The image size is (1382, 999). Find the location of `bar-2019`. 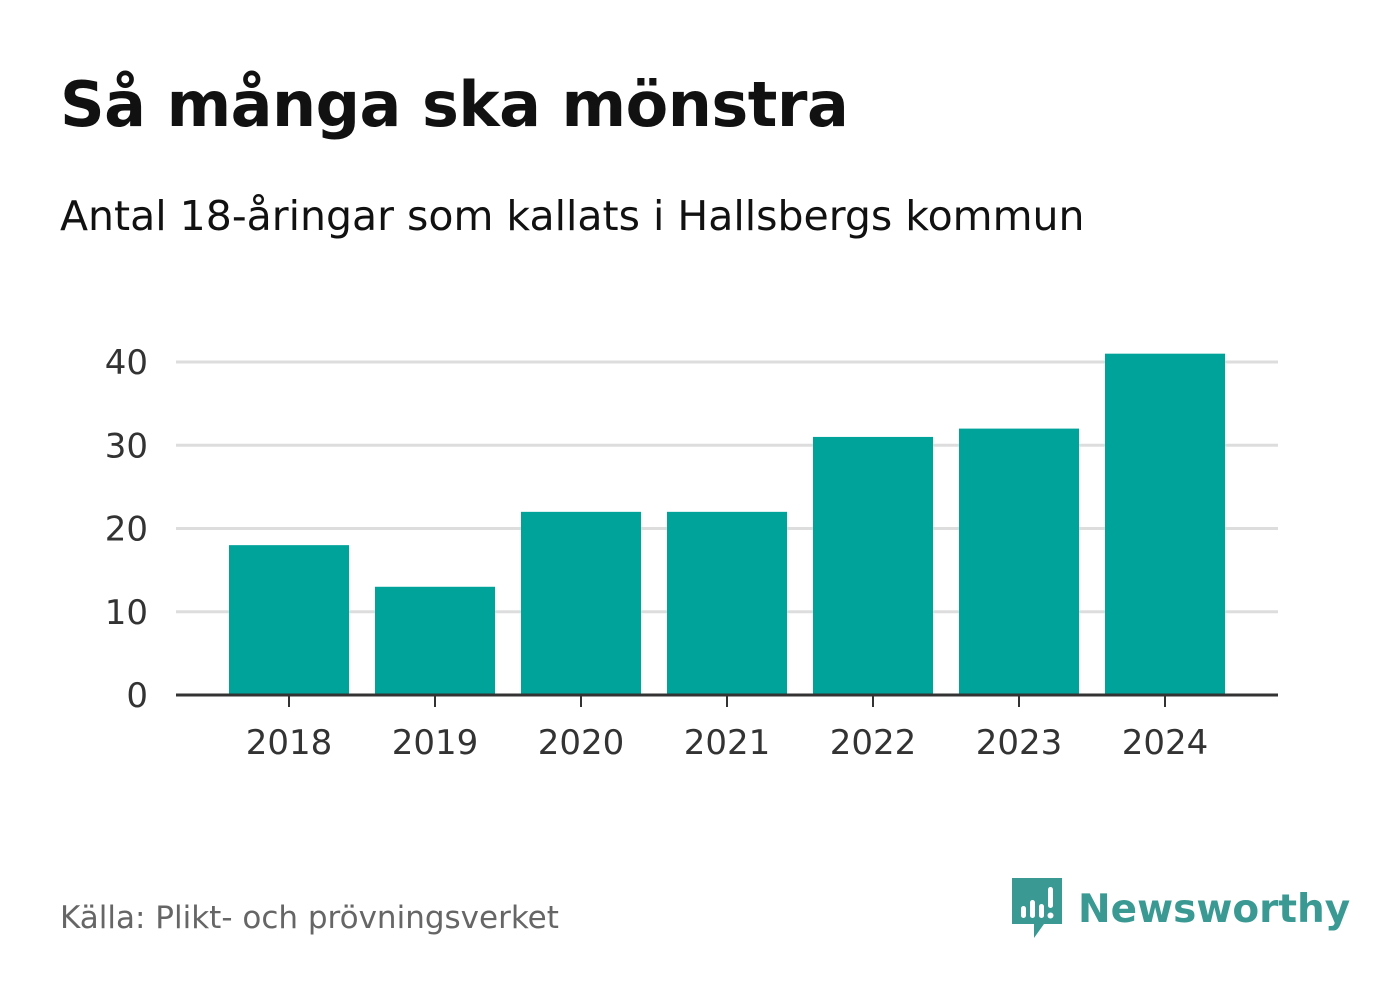

bar-2019 is located at coordinates (435, 640).